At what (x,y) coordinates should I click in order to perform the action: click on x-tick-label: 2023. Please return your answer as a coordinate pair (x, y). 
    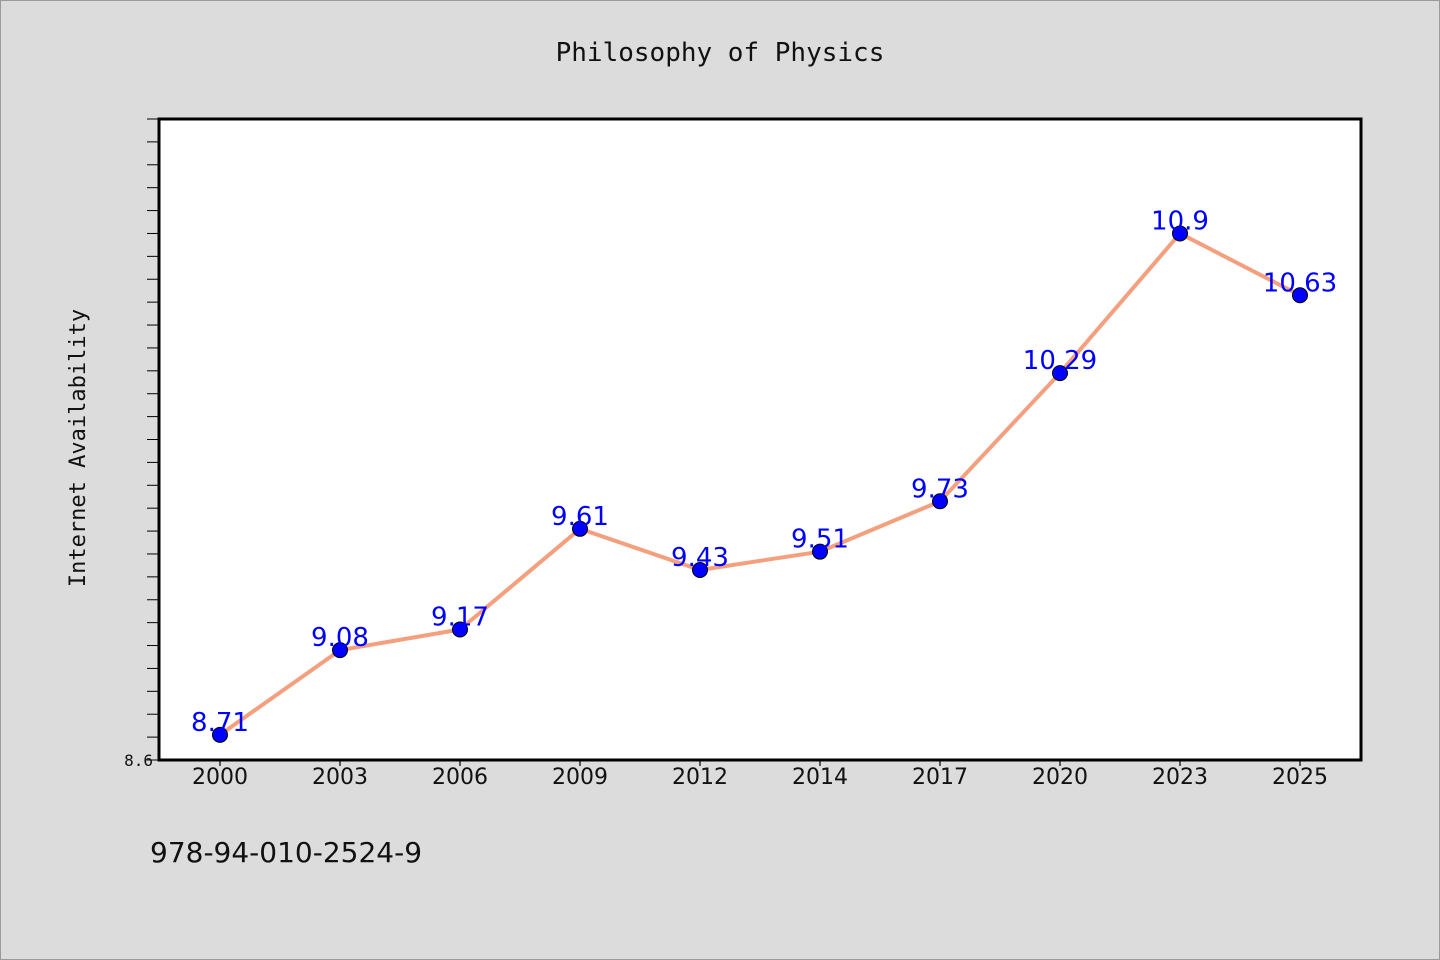
    Looking at the image, I should click on (1180, 777).